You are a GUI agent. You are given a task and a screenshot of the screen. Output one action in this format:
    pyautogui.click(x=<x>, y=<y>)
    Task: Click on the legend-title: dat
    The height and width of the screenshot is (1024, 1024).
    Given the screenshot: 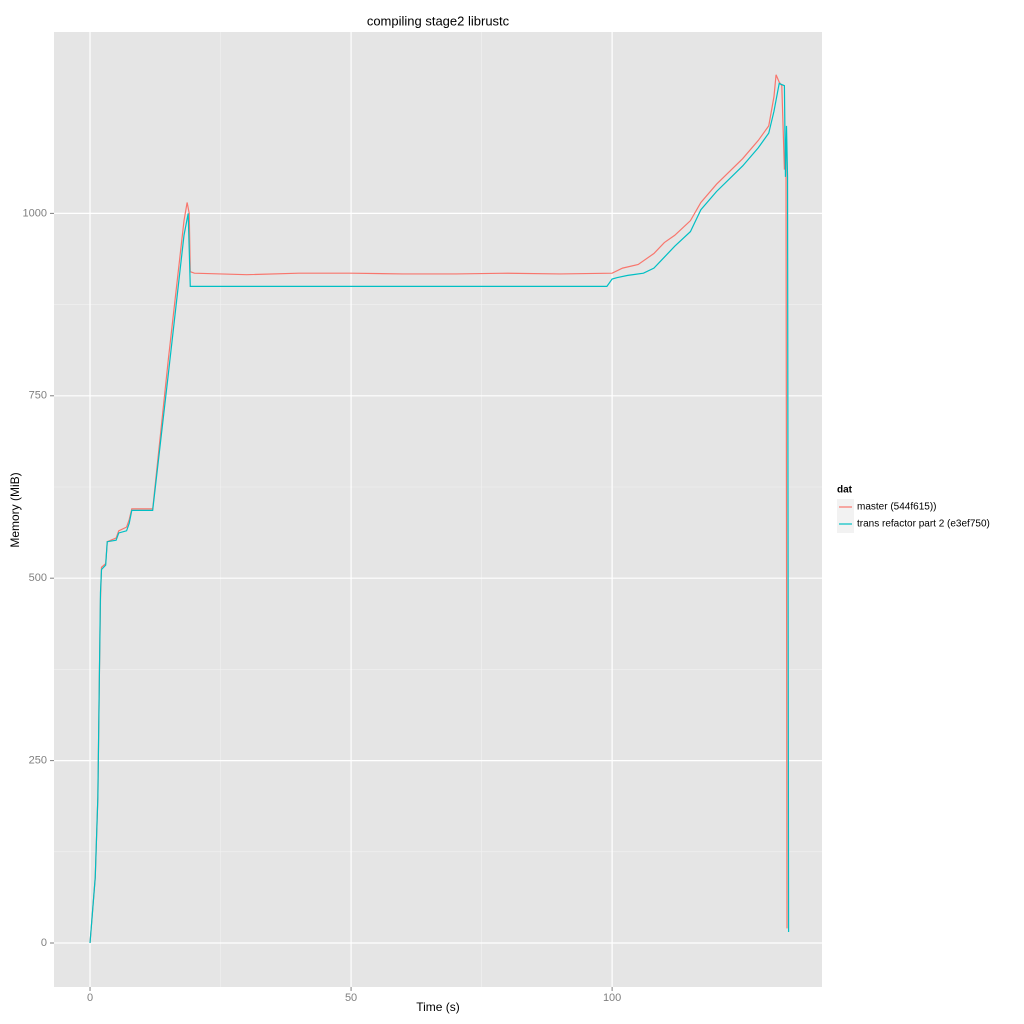 What is the action you would take?
    pyautogui.click(x=845, y=490)
    